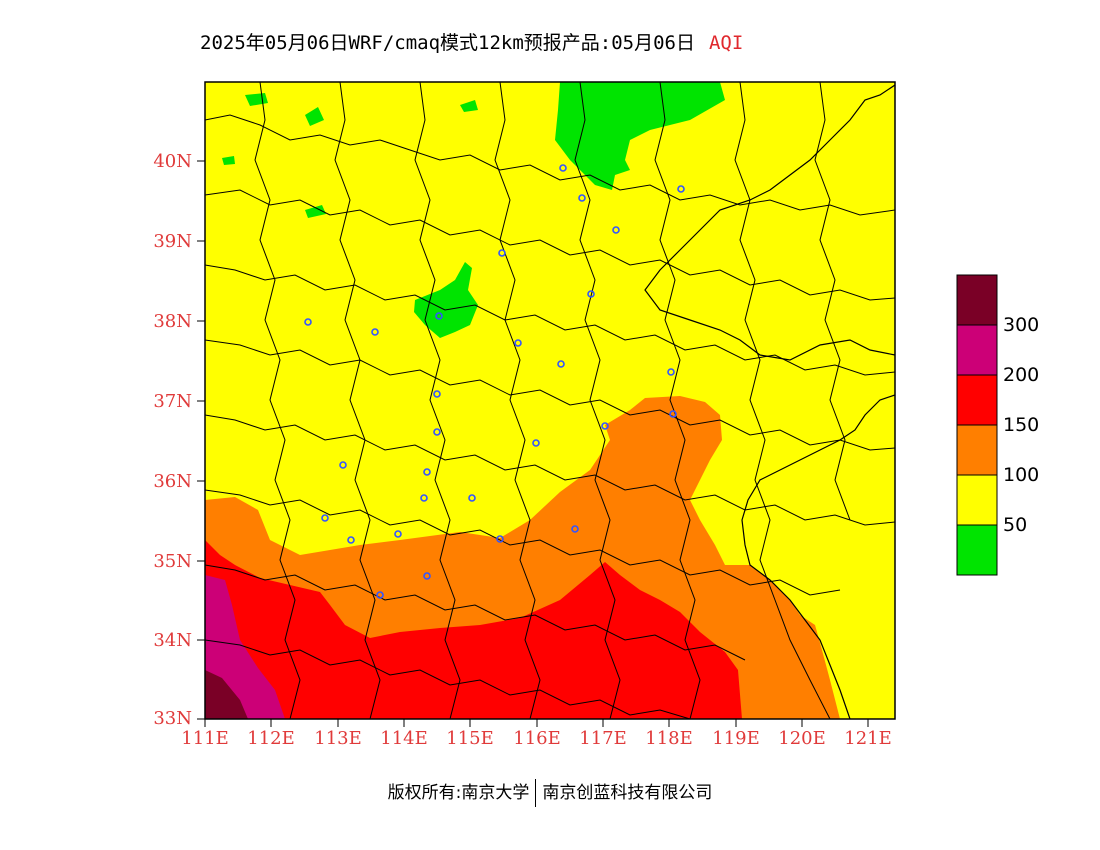 The width and height of the screenshot is (1100, 850). Describe the element at coordinates (473, 629) in the screenshot. I see `region-unhealthy` at that location.